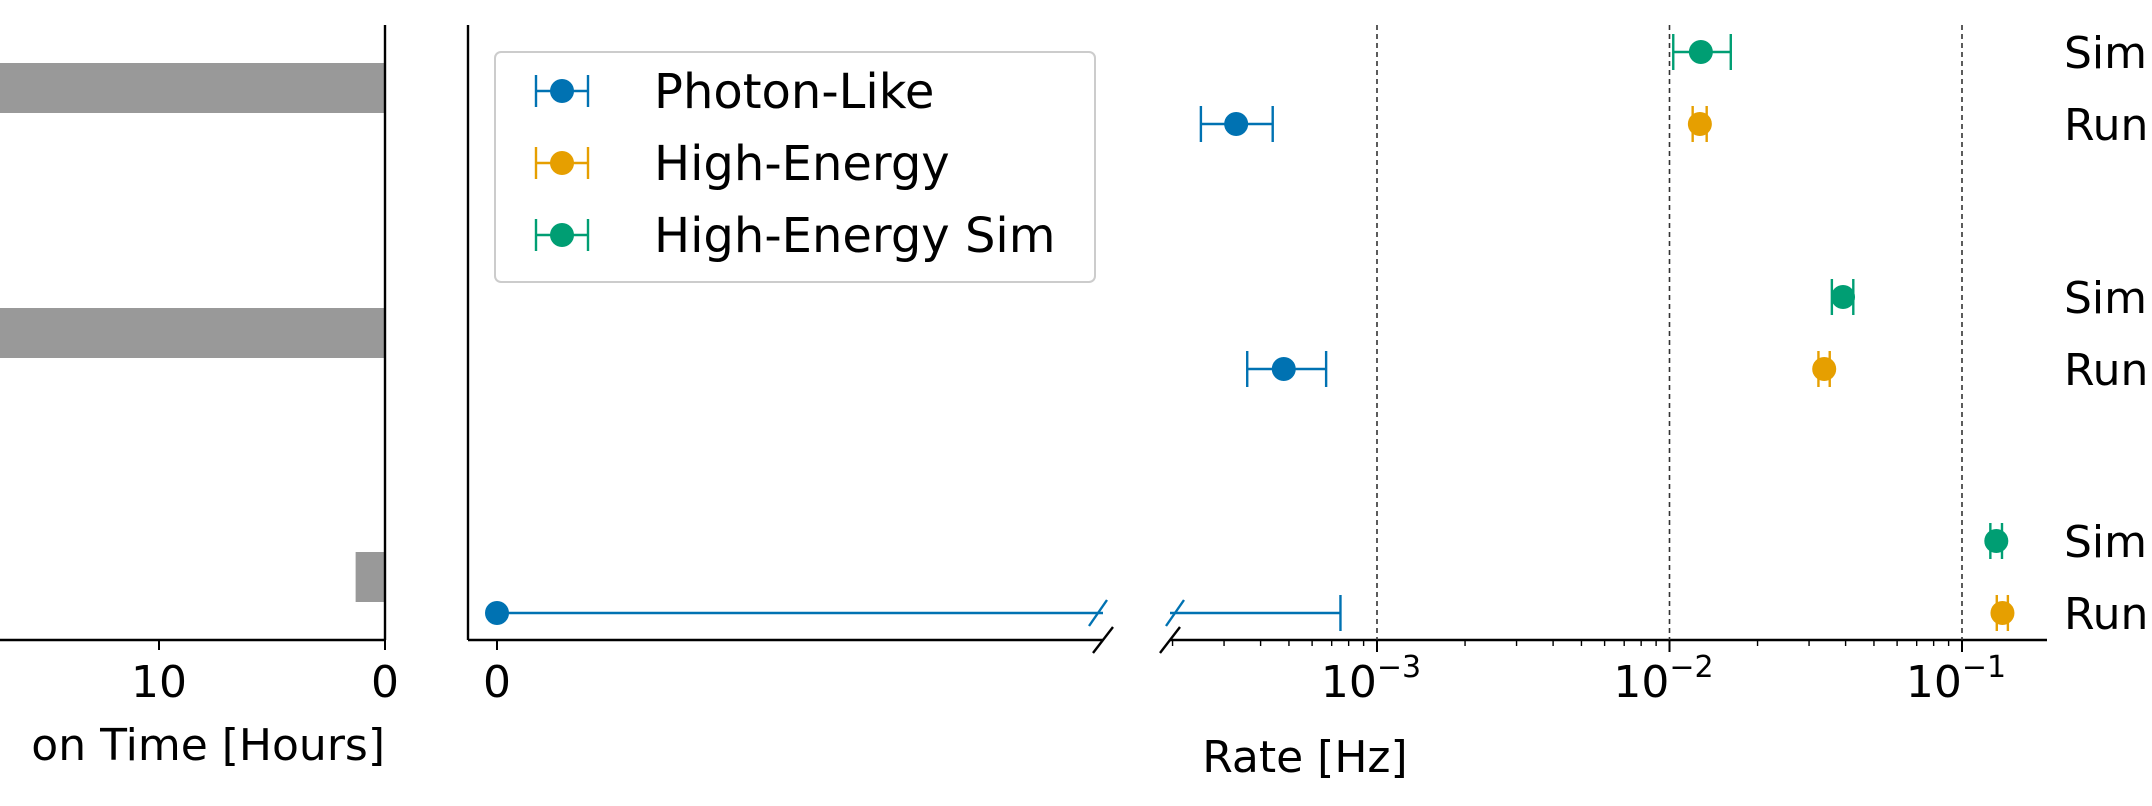 This screenshot has width=2152, height=806. Describe the element at coordinates (1371, 679) in the screenshot. I see `rate-tick-label: 10⁻³` at that location.